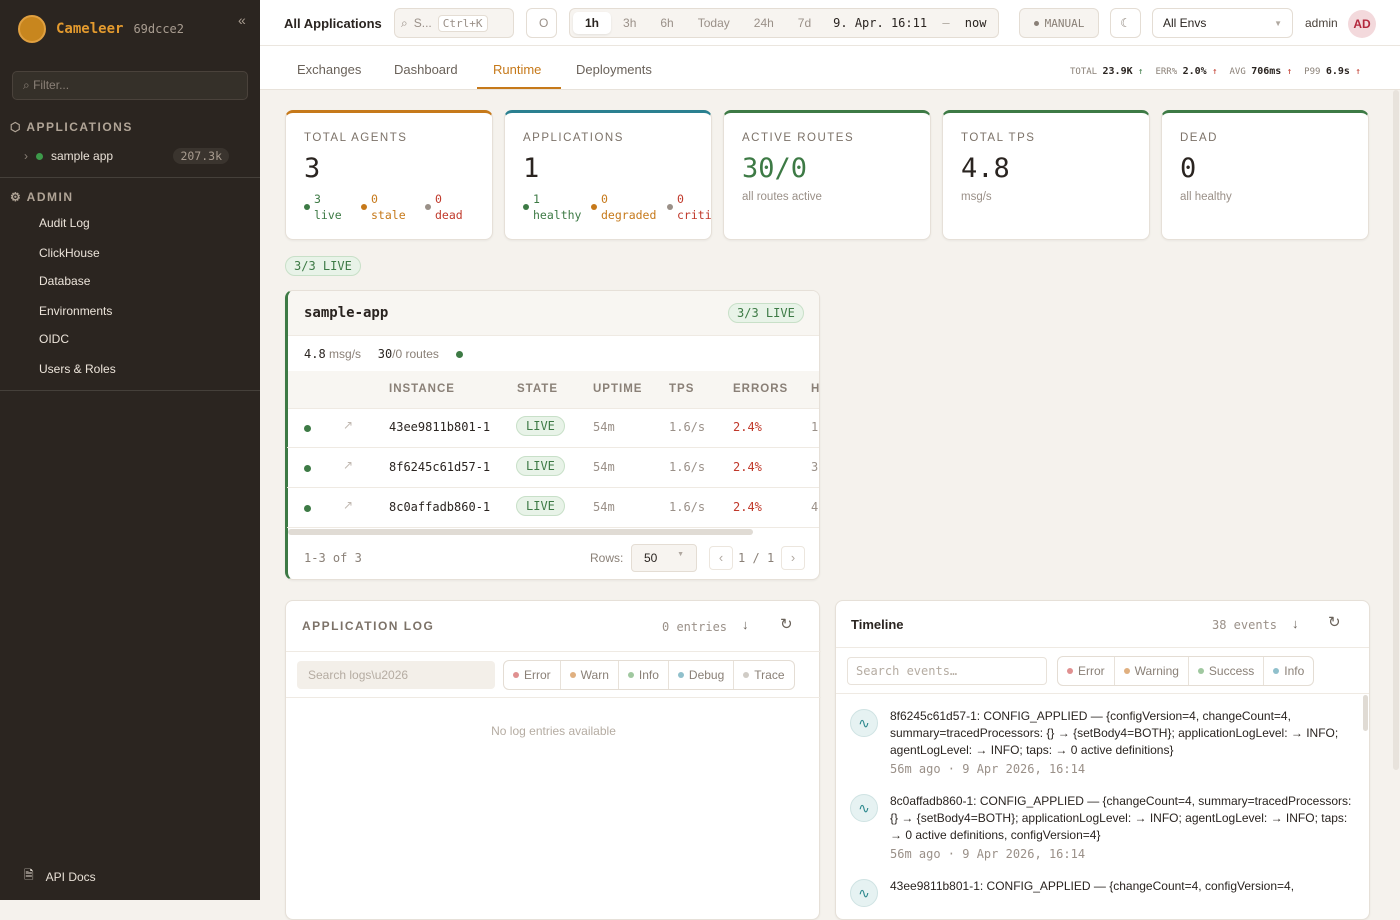  I want to click on timeline-filter-info: Info, so click(1288, 671).